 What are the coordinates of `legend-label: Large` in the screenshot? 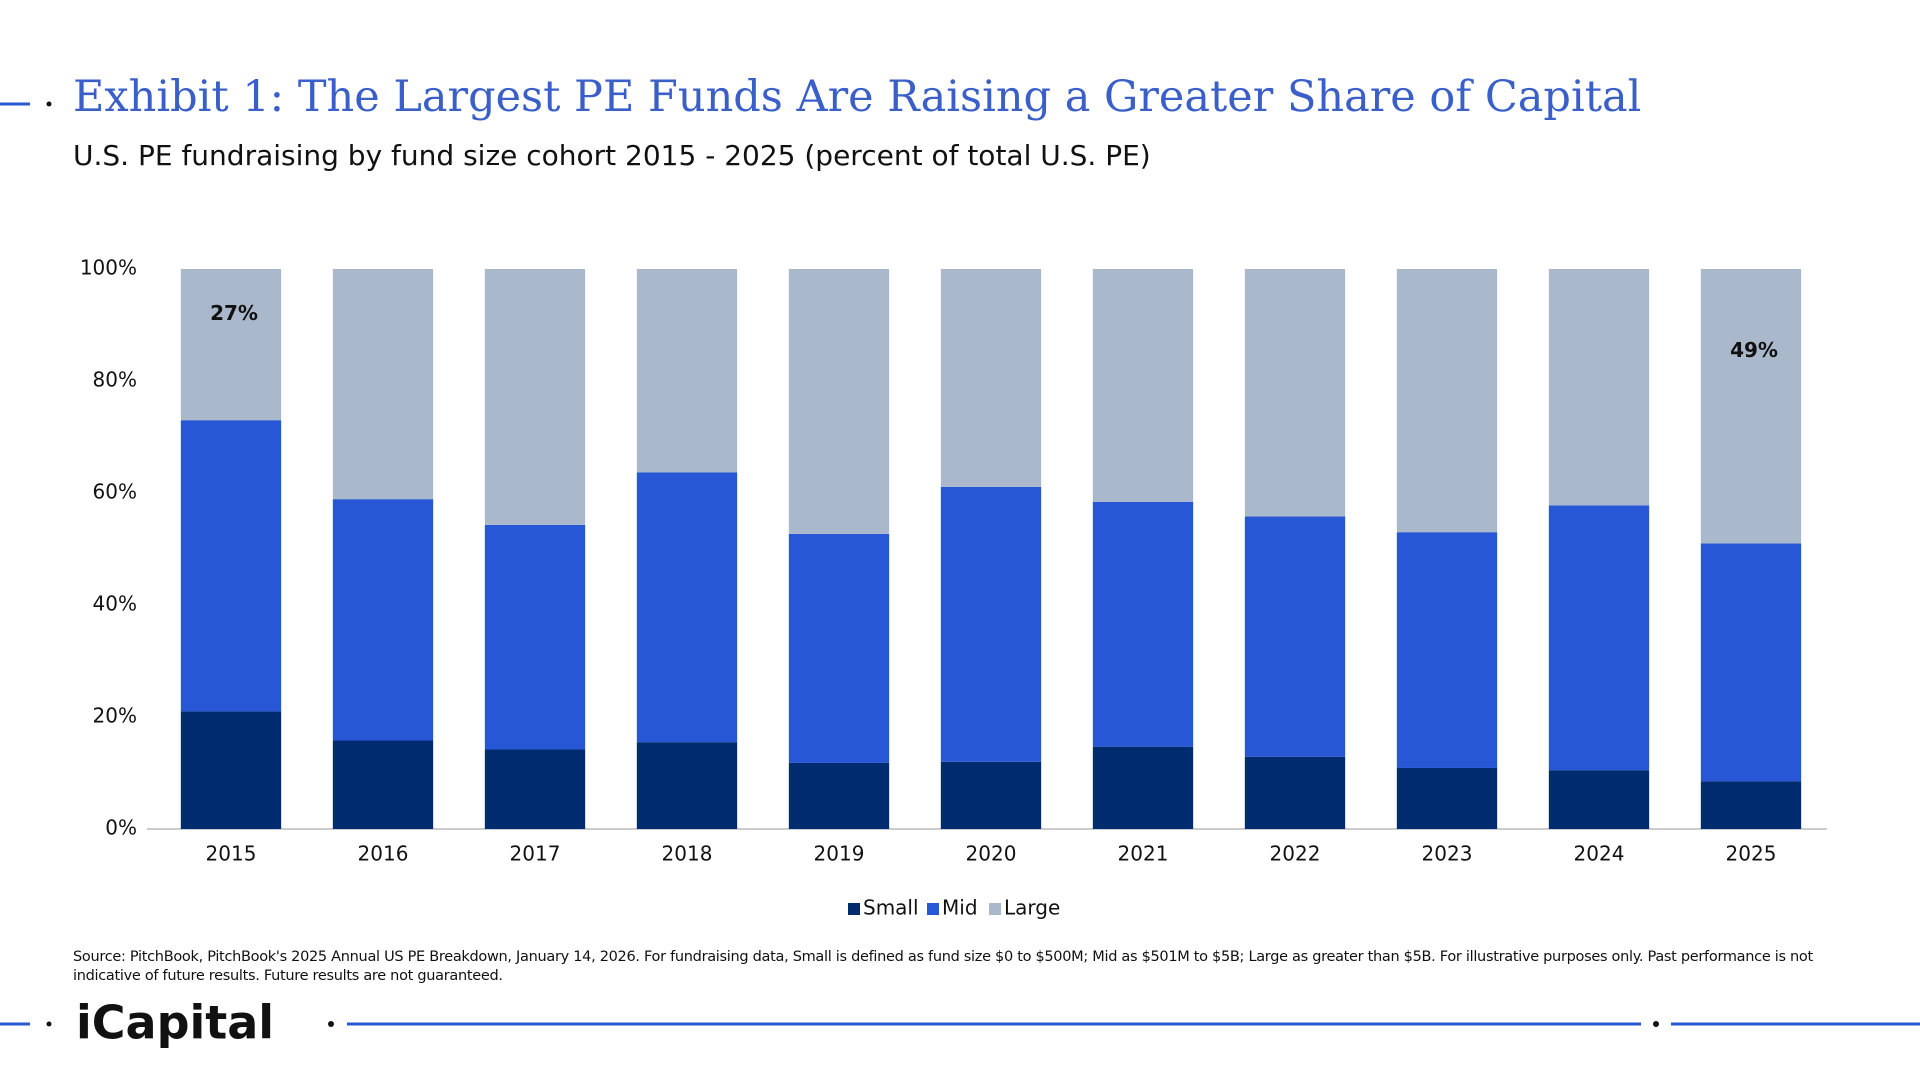 It's located at (1032, 908).